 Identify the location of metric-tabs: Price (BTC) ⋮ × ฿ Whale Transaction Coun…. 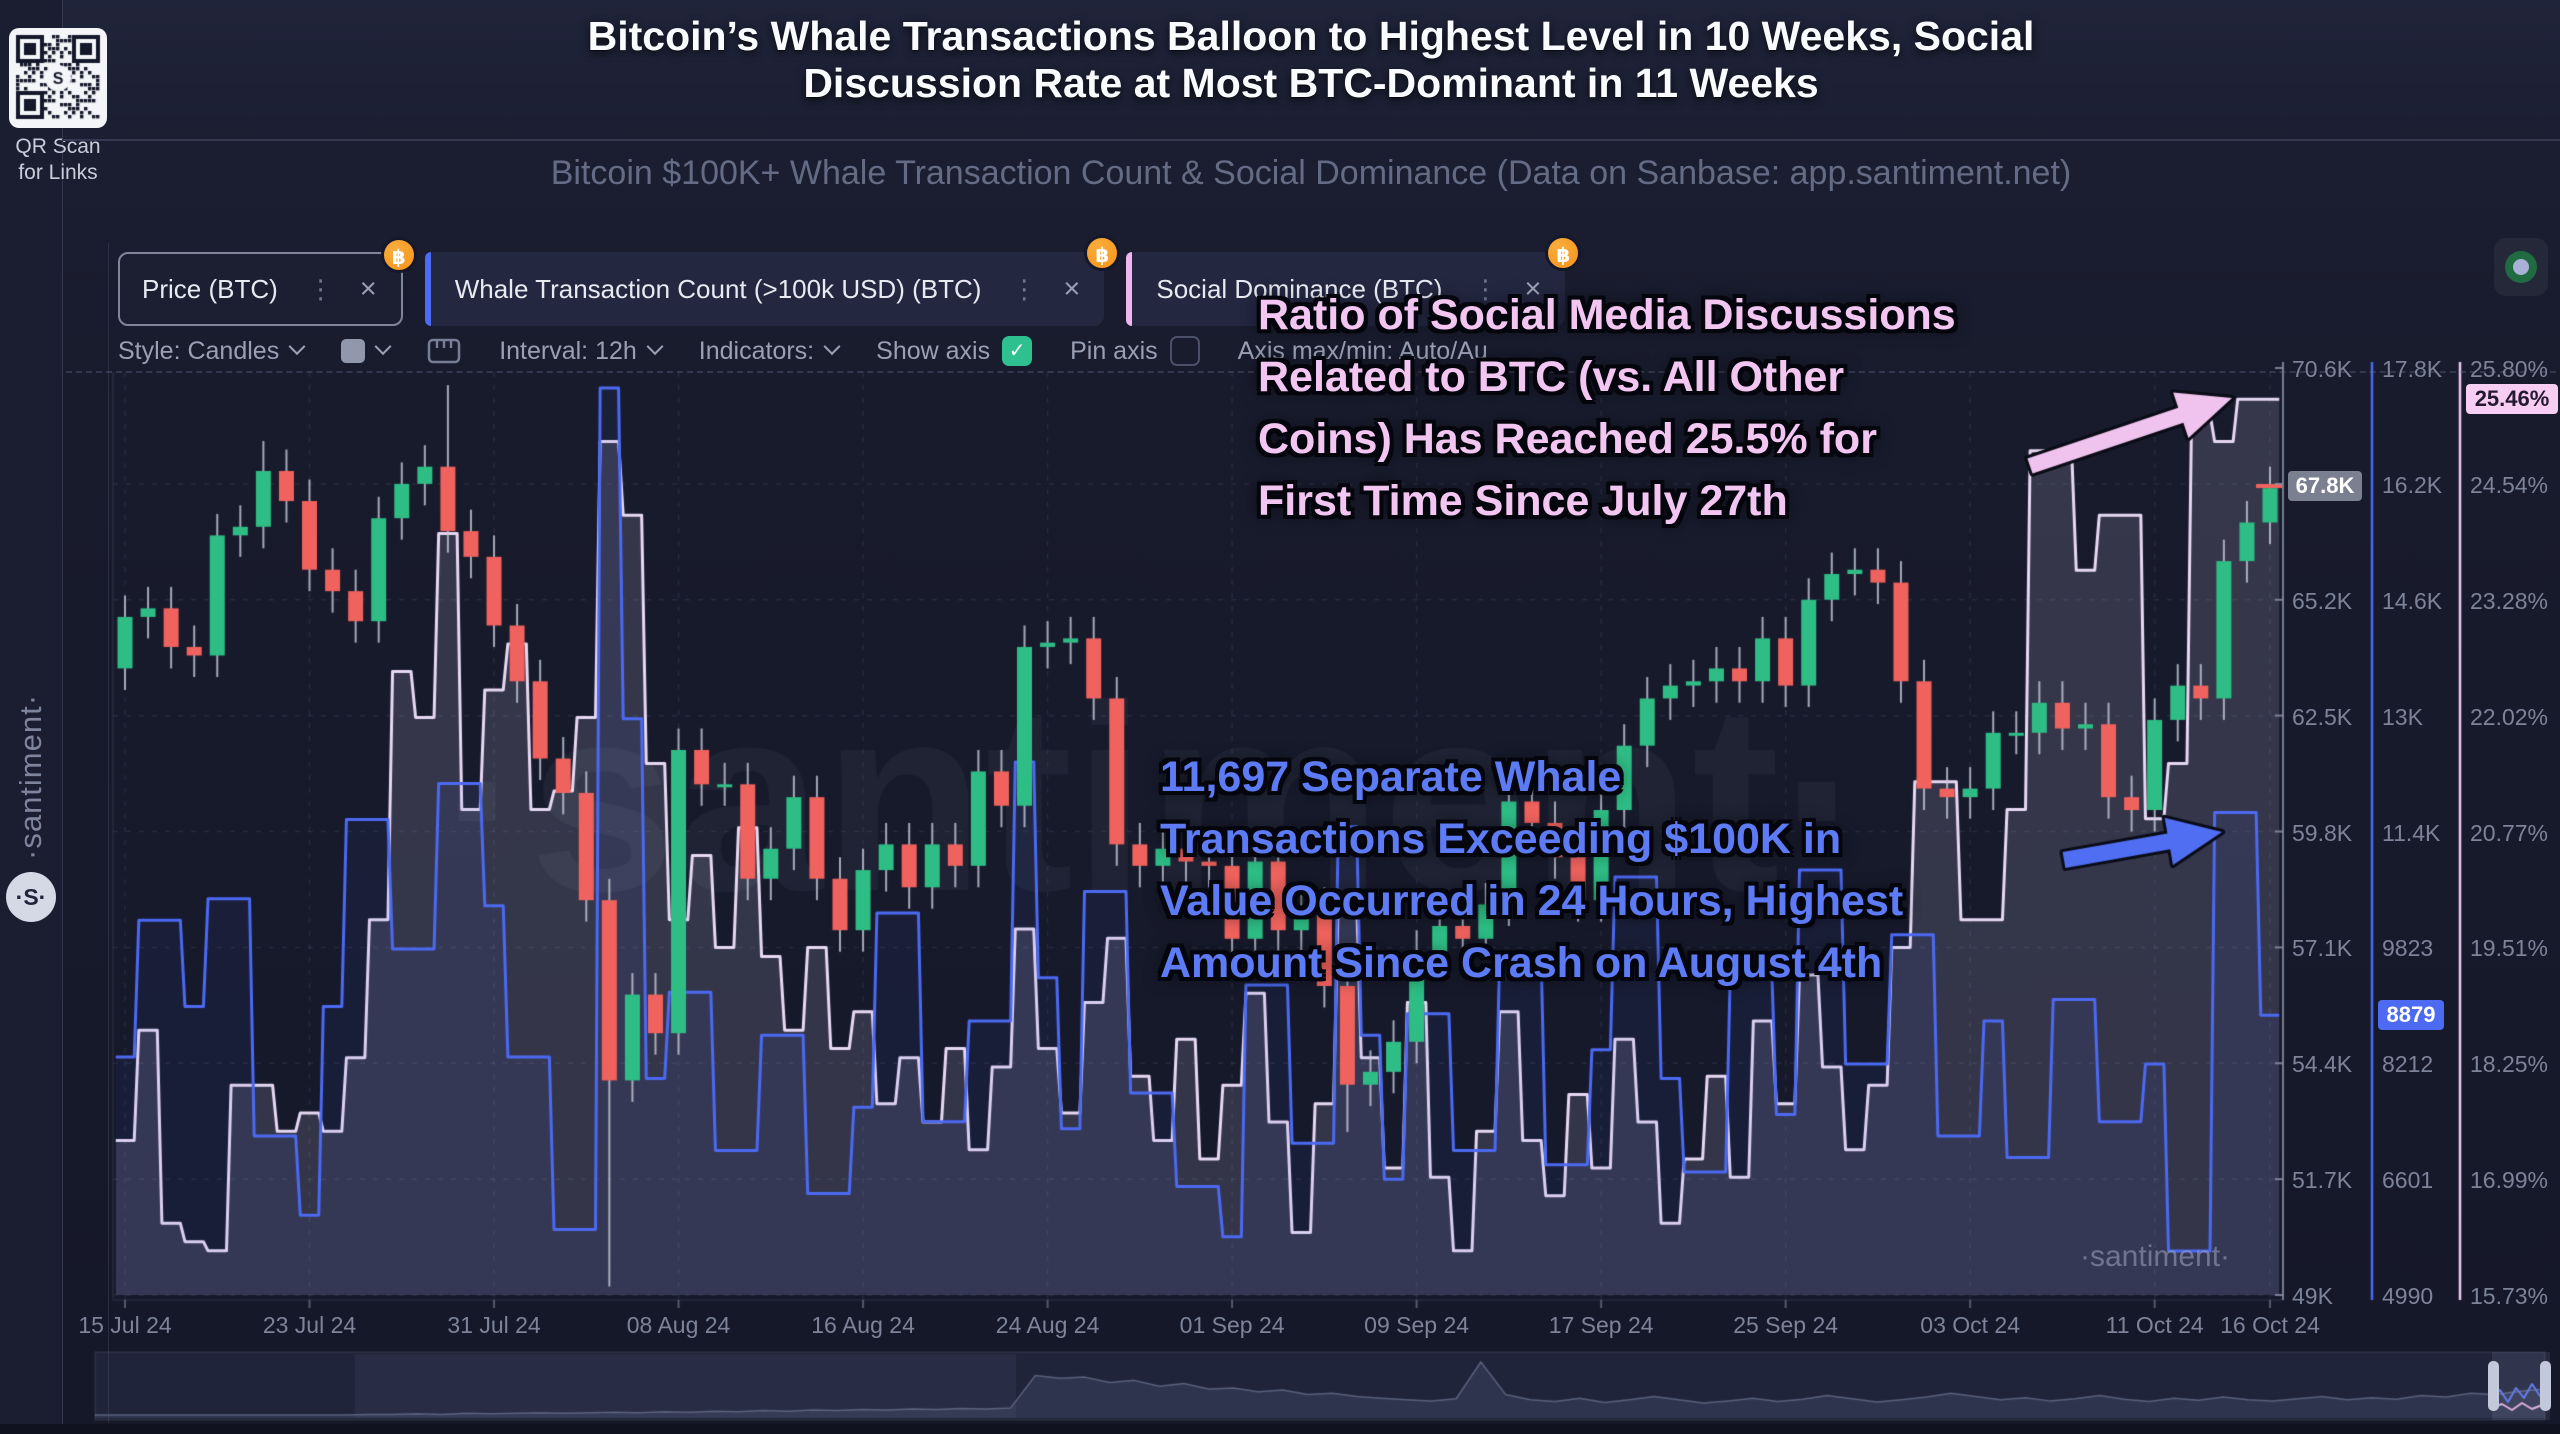
(850, 280).